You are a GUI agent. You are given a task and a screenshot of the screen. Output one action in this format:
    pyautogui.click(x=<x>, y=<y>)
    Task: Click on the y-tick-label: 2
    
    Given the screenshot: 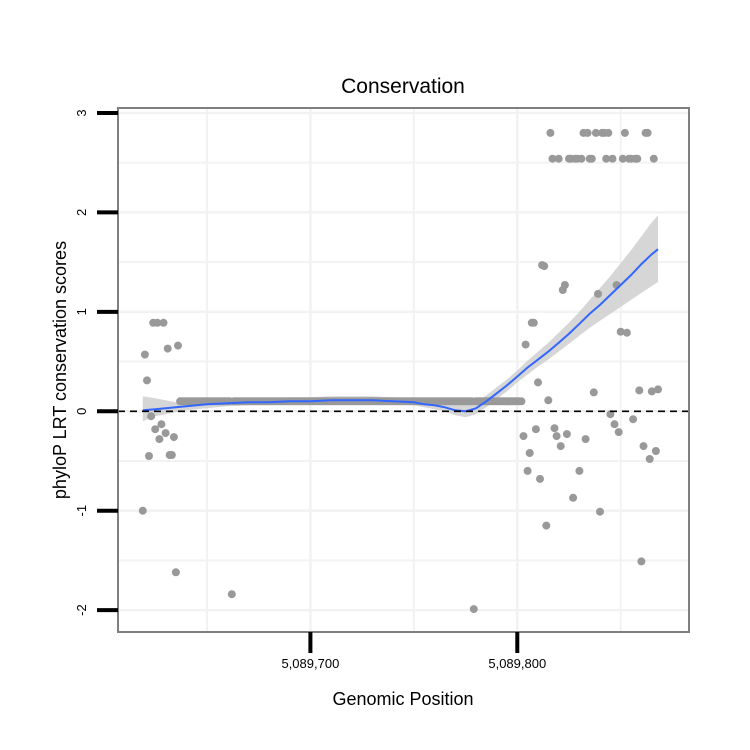 What is the action you would take?
    pyautogui.click(x=81, y=212)
    